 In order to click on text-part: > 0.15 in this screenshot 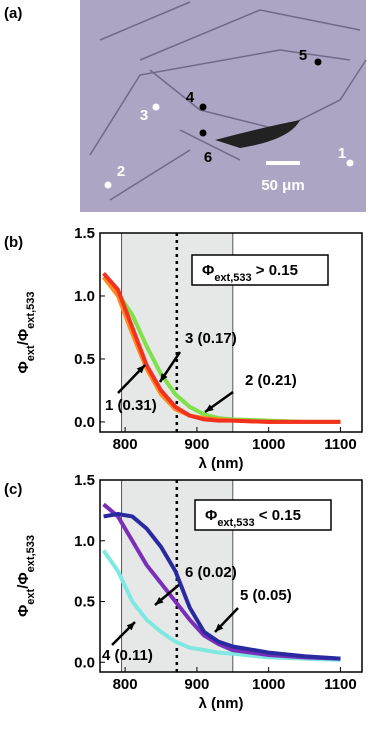, I will do `click(275, 270)`.